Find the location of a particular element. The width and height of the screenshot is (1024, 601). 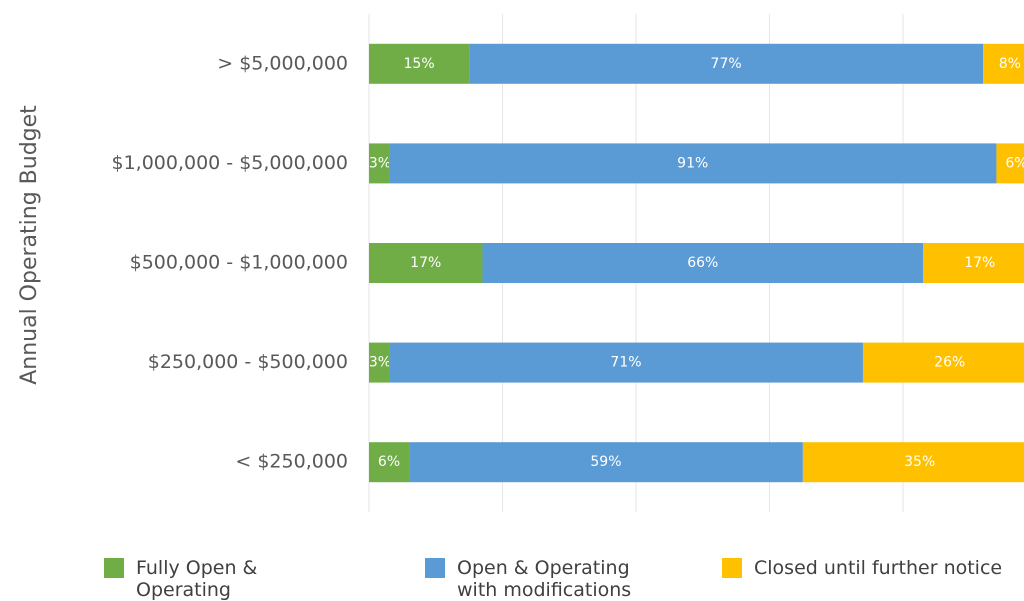

legend-item: Fully Open & Operating is located at coordinates (224, 579).